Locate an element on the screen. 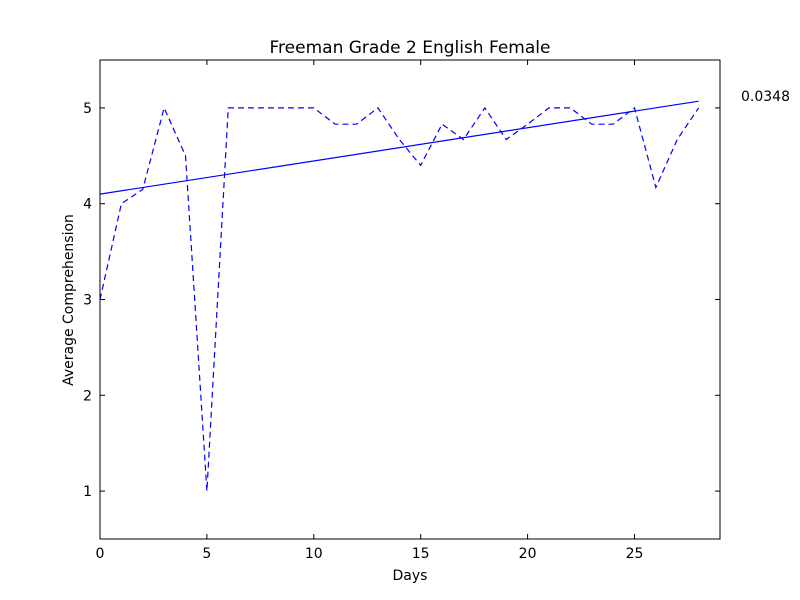  slope-annotation: 0.0348 is located at coordinates (765, 97).